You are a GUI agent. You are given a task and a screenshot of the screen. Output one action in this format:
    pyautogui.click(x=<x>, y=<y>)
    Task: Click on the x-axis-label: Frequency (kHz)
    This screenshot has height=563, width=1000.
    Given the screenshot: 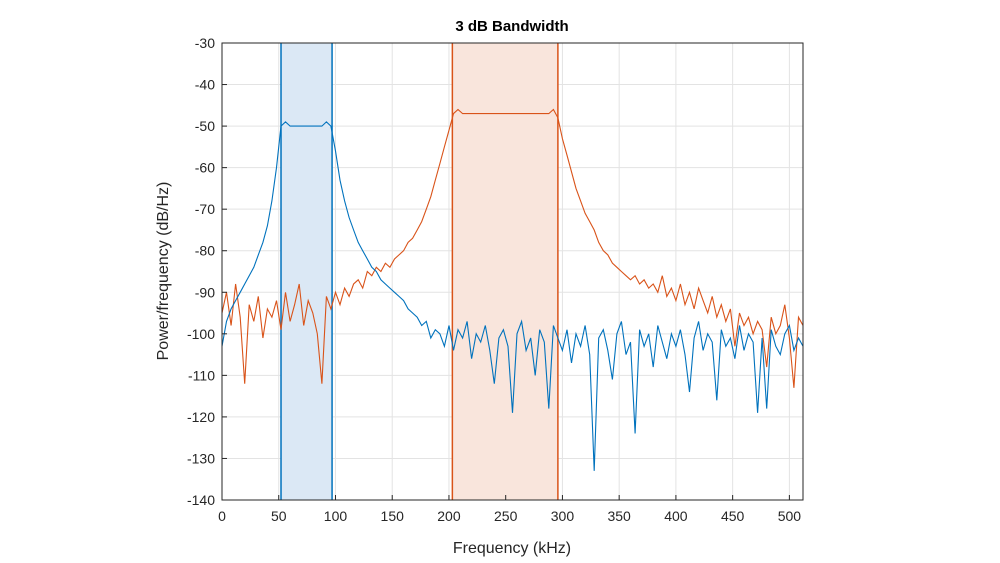 What is the action you would take?
    pyautogui.click(x=512, y=548)
    